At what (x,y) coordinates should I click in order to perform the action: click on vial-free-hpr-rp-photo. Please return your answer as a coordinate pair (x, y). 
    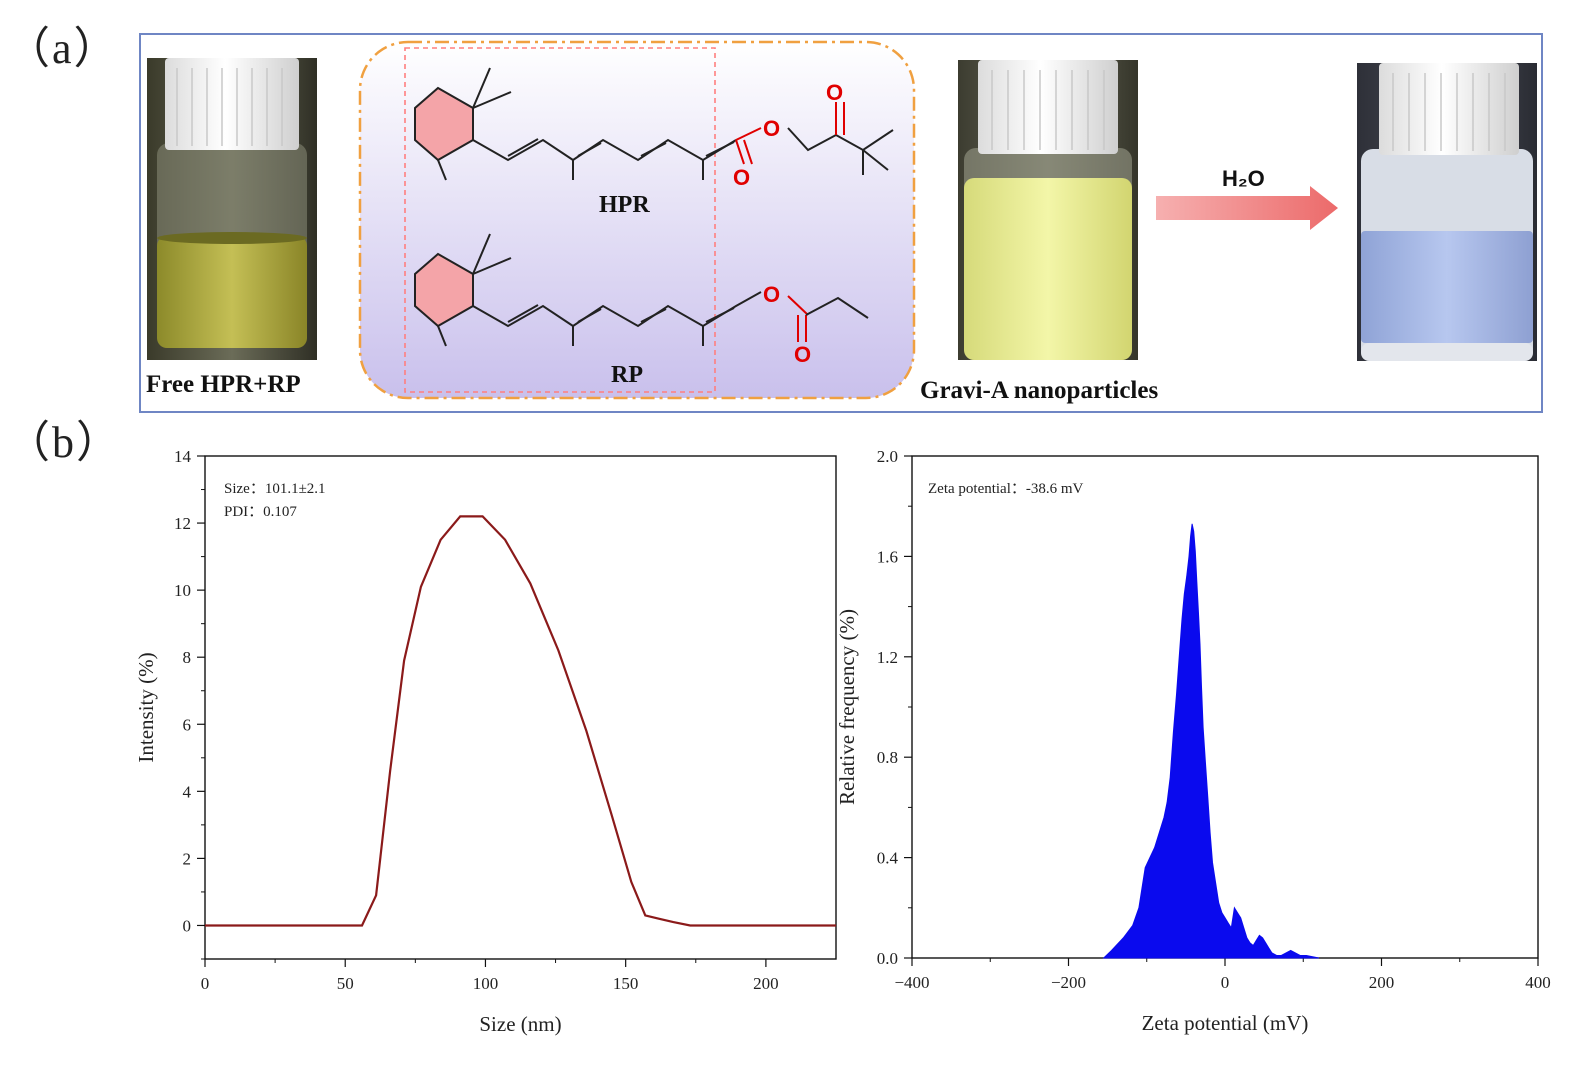
    Looking at the image, I should click on (232, 209).